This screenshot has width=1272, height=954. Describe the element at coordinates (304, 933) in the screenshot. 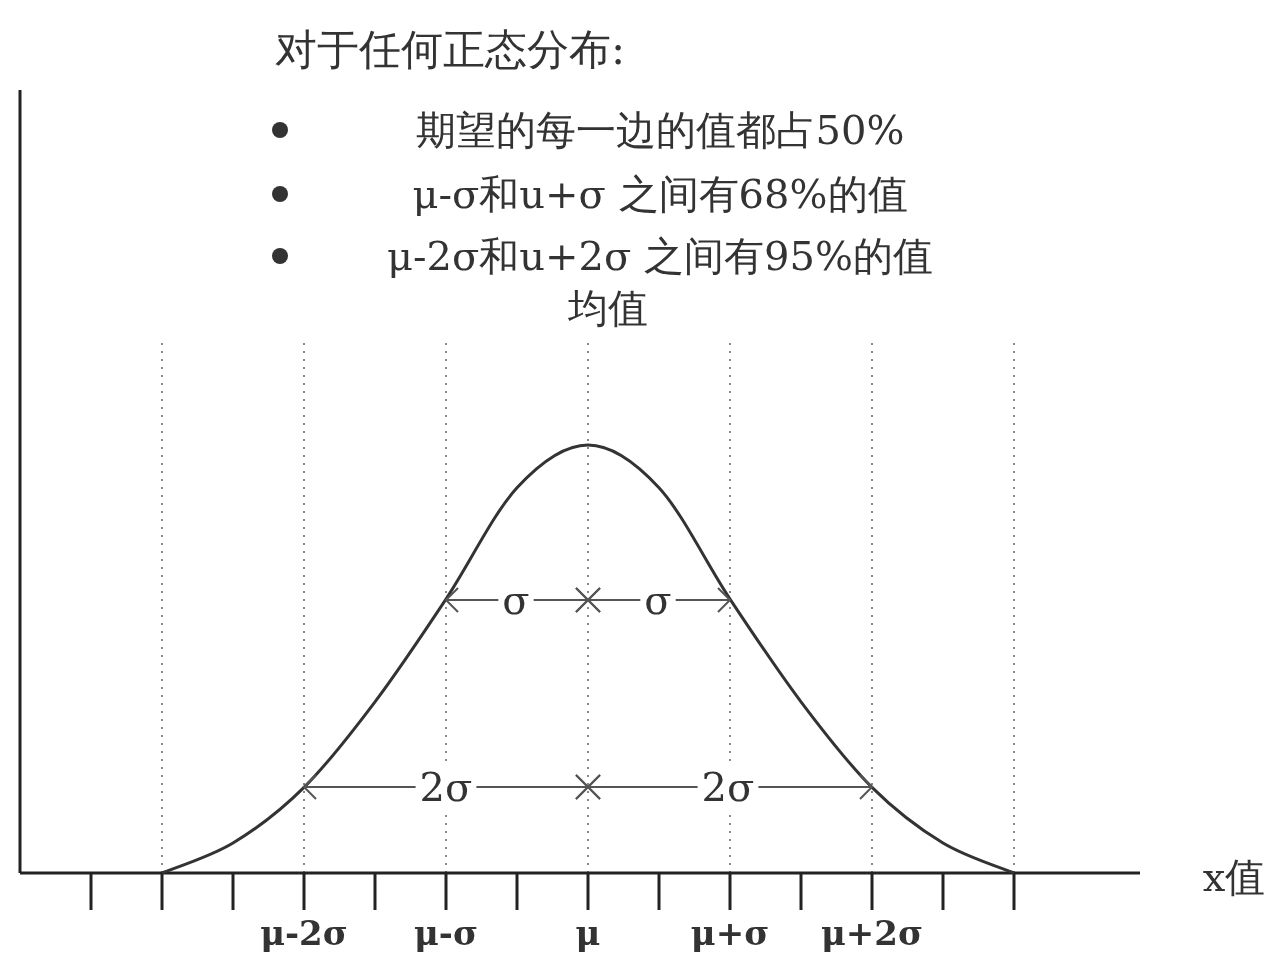

I see `x-tick-label: μ-2σ` at that location.